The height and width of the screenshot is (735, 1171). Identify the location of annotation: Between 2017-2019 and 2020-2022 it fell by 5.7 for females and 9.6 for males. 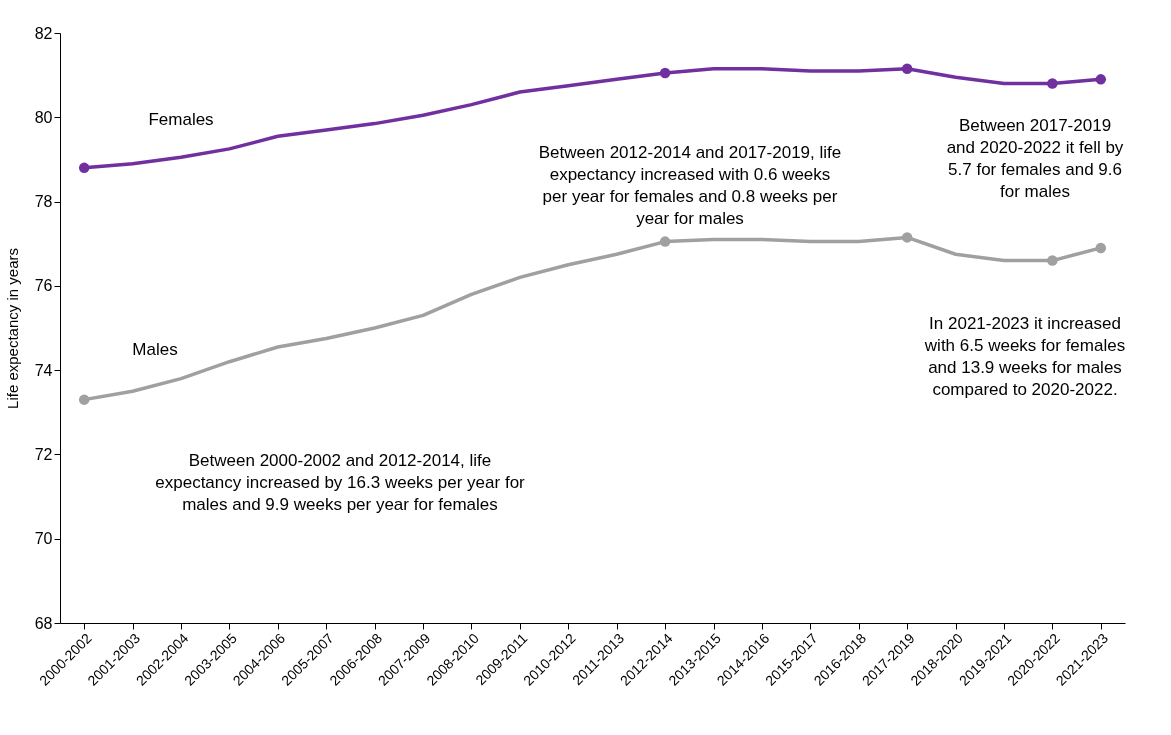
(1035, 158).